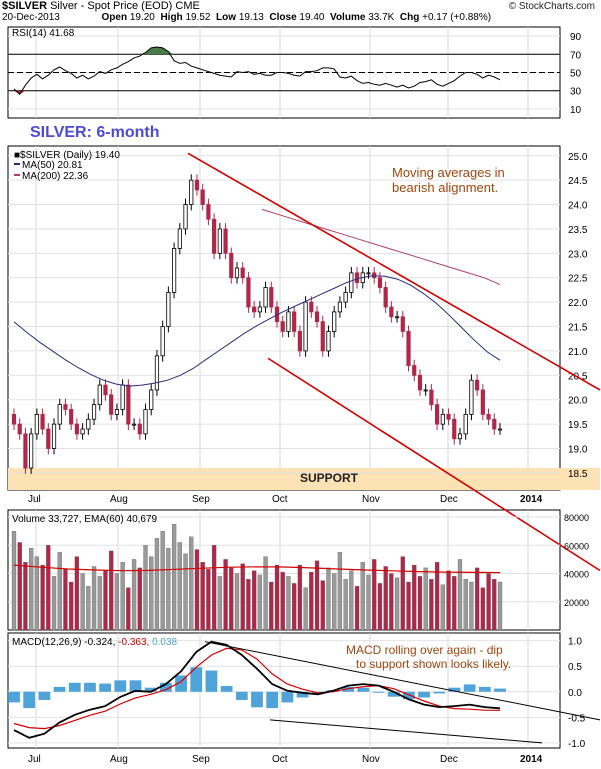  What do you see at coordinates (531, 499) in the screenshot?
I see `price-x-tick-label: 2014` at bounding box center [531, 499].